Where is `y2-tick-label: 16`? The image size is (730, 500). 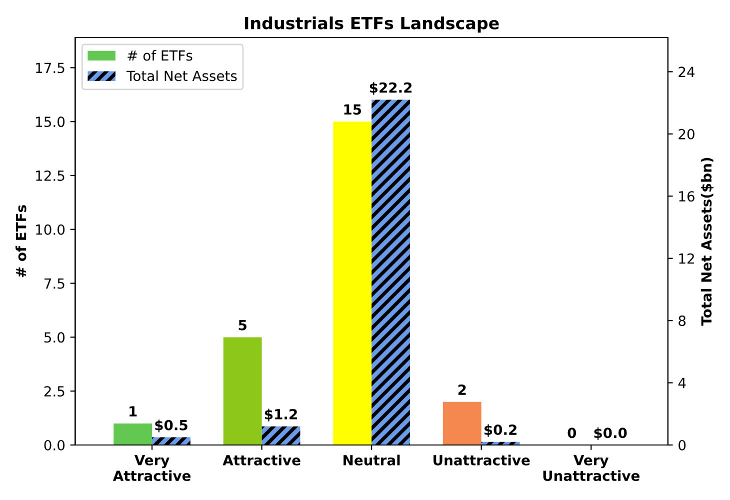
y2-tick-label: 16 is located at coordinates (686, 196).